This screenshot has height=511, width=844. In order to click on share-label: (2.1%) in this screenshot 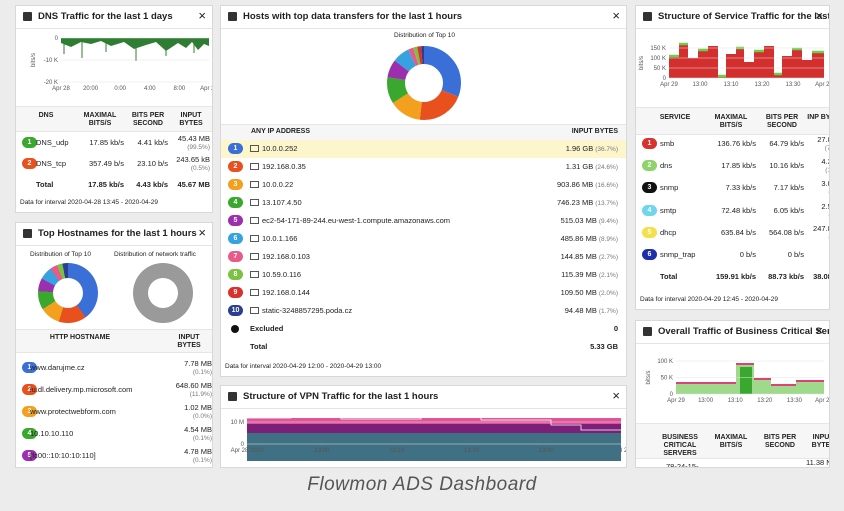, I will do `click(608, 275)`.